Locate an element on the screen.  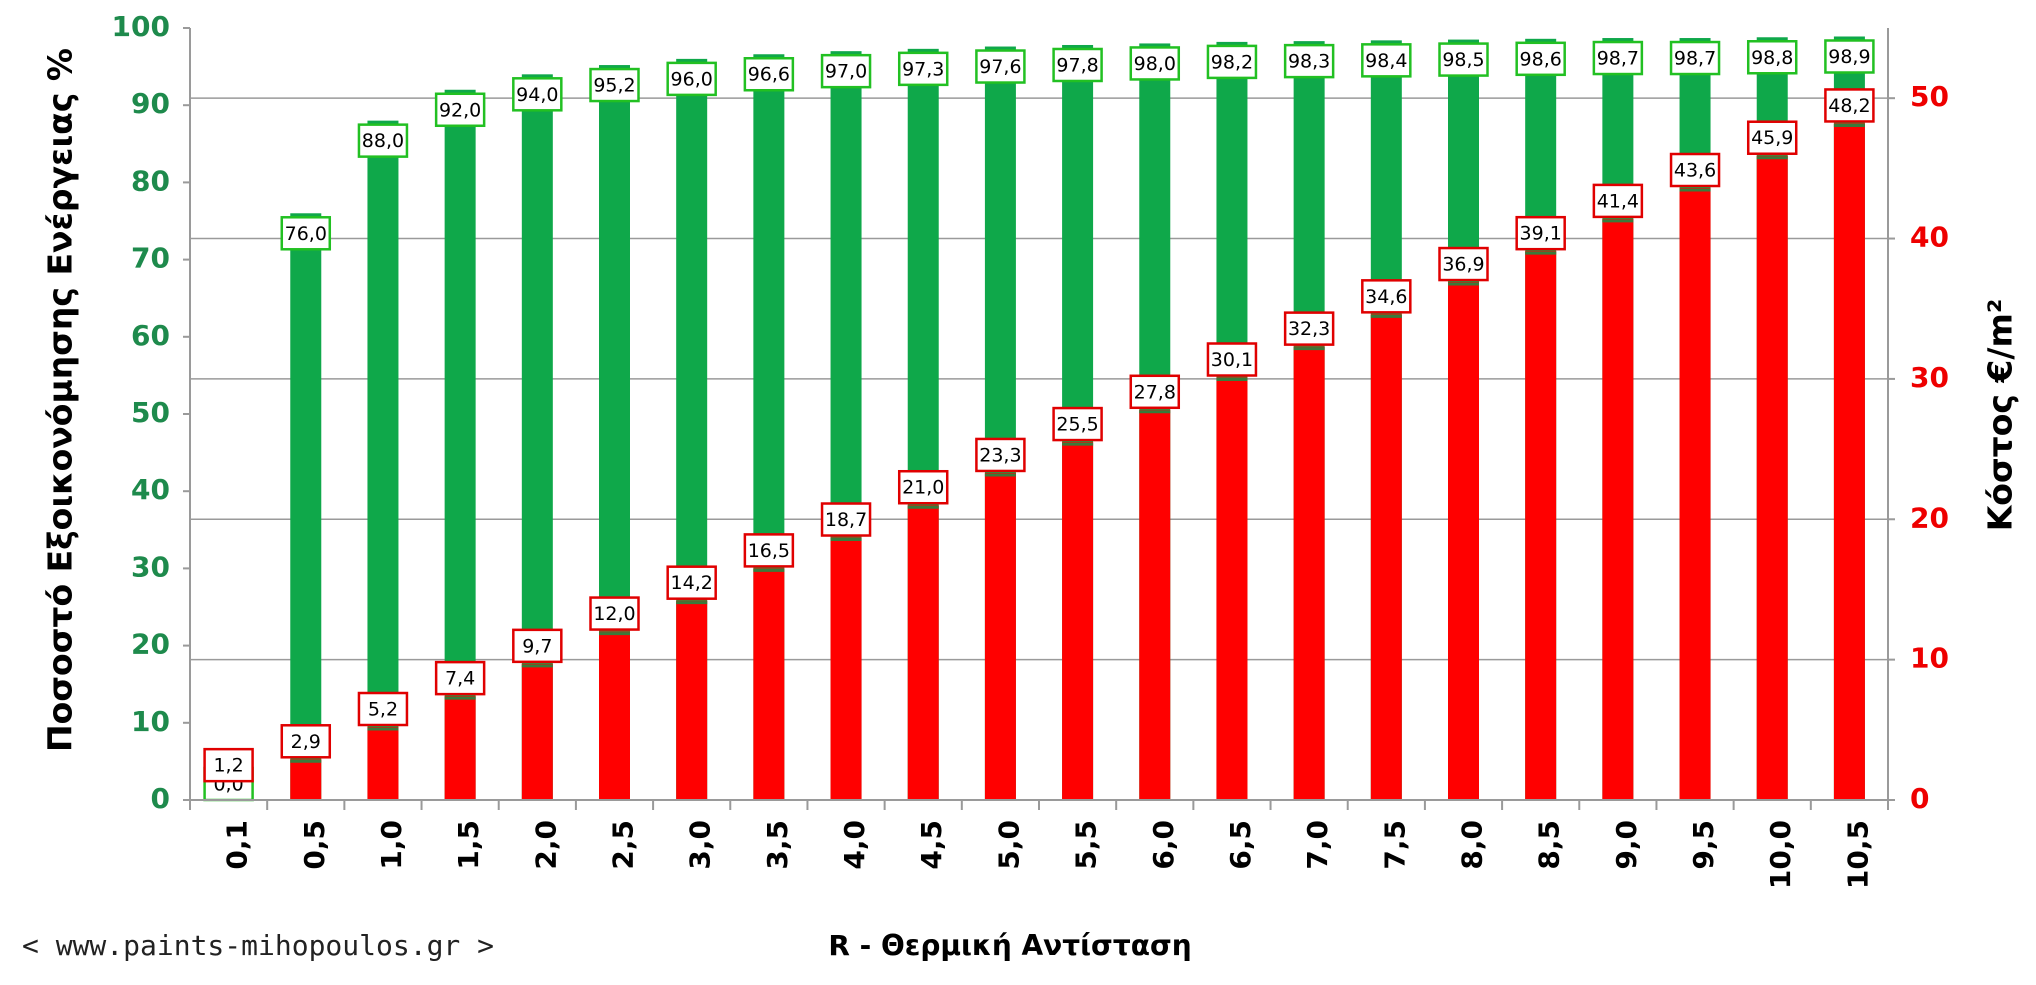
savings-label-text: 98,5 is located at coordinates (1463, 60).